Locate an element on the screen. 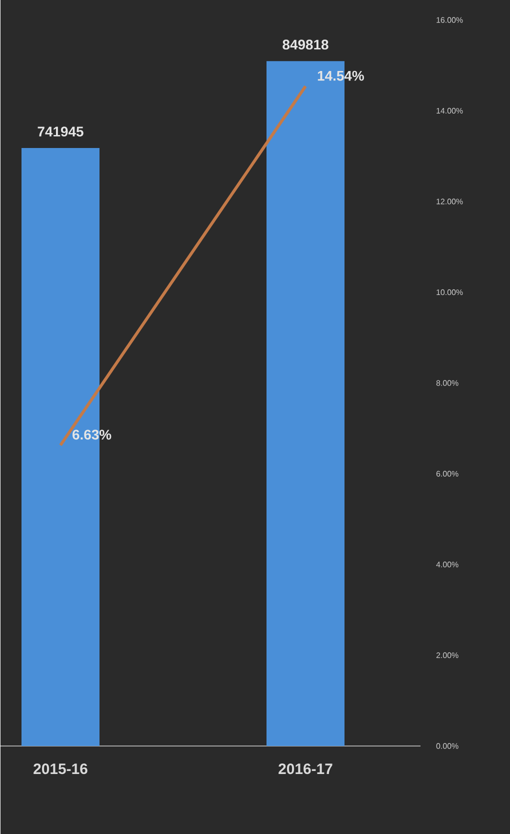 Image resolution: width=510 pixels, height=834 pixels. data-label: 849818 is located at coordinates (305, 45).